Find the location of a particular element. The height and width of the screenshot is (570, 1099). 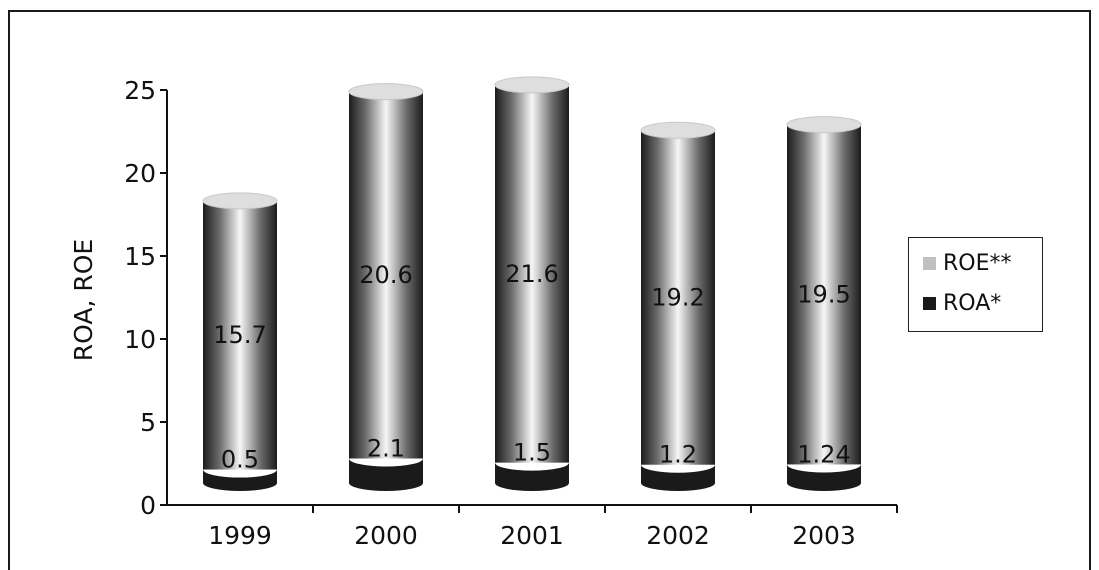

legend-item-roe: ROE** is located at coordinates (967, 263).